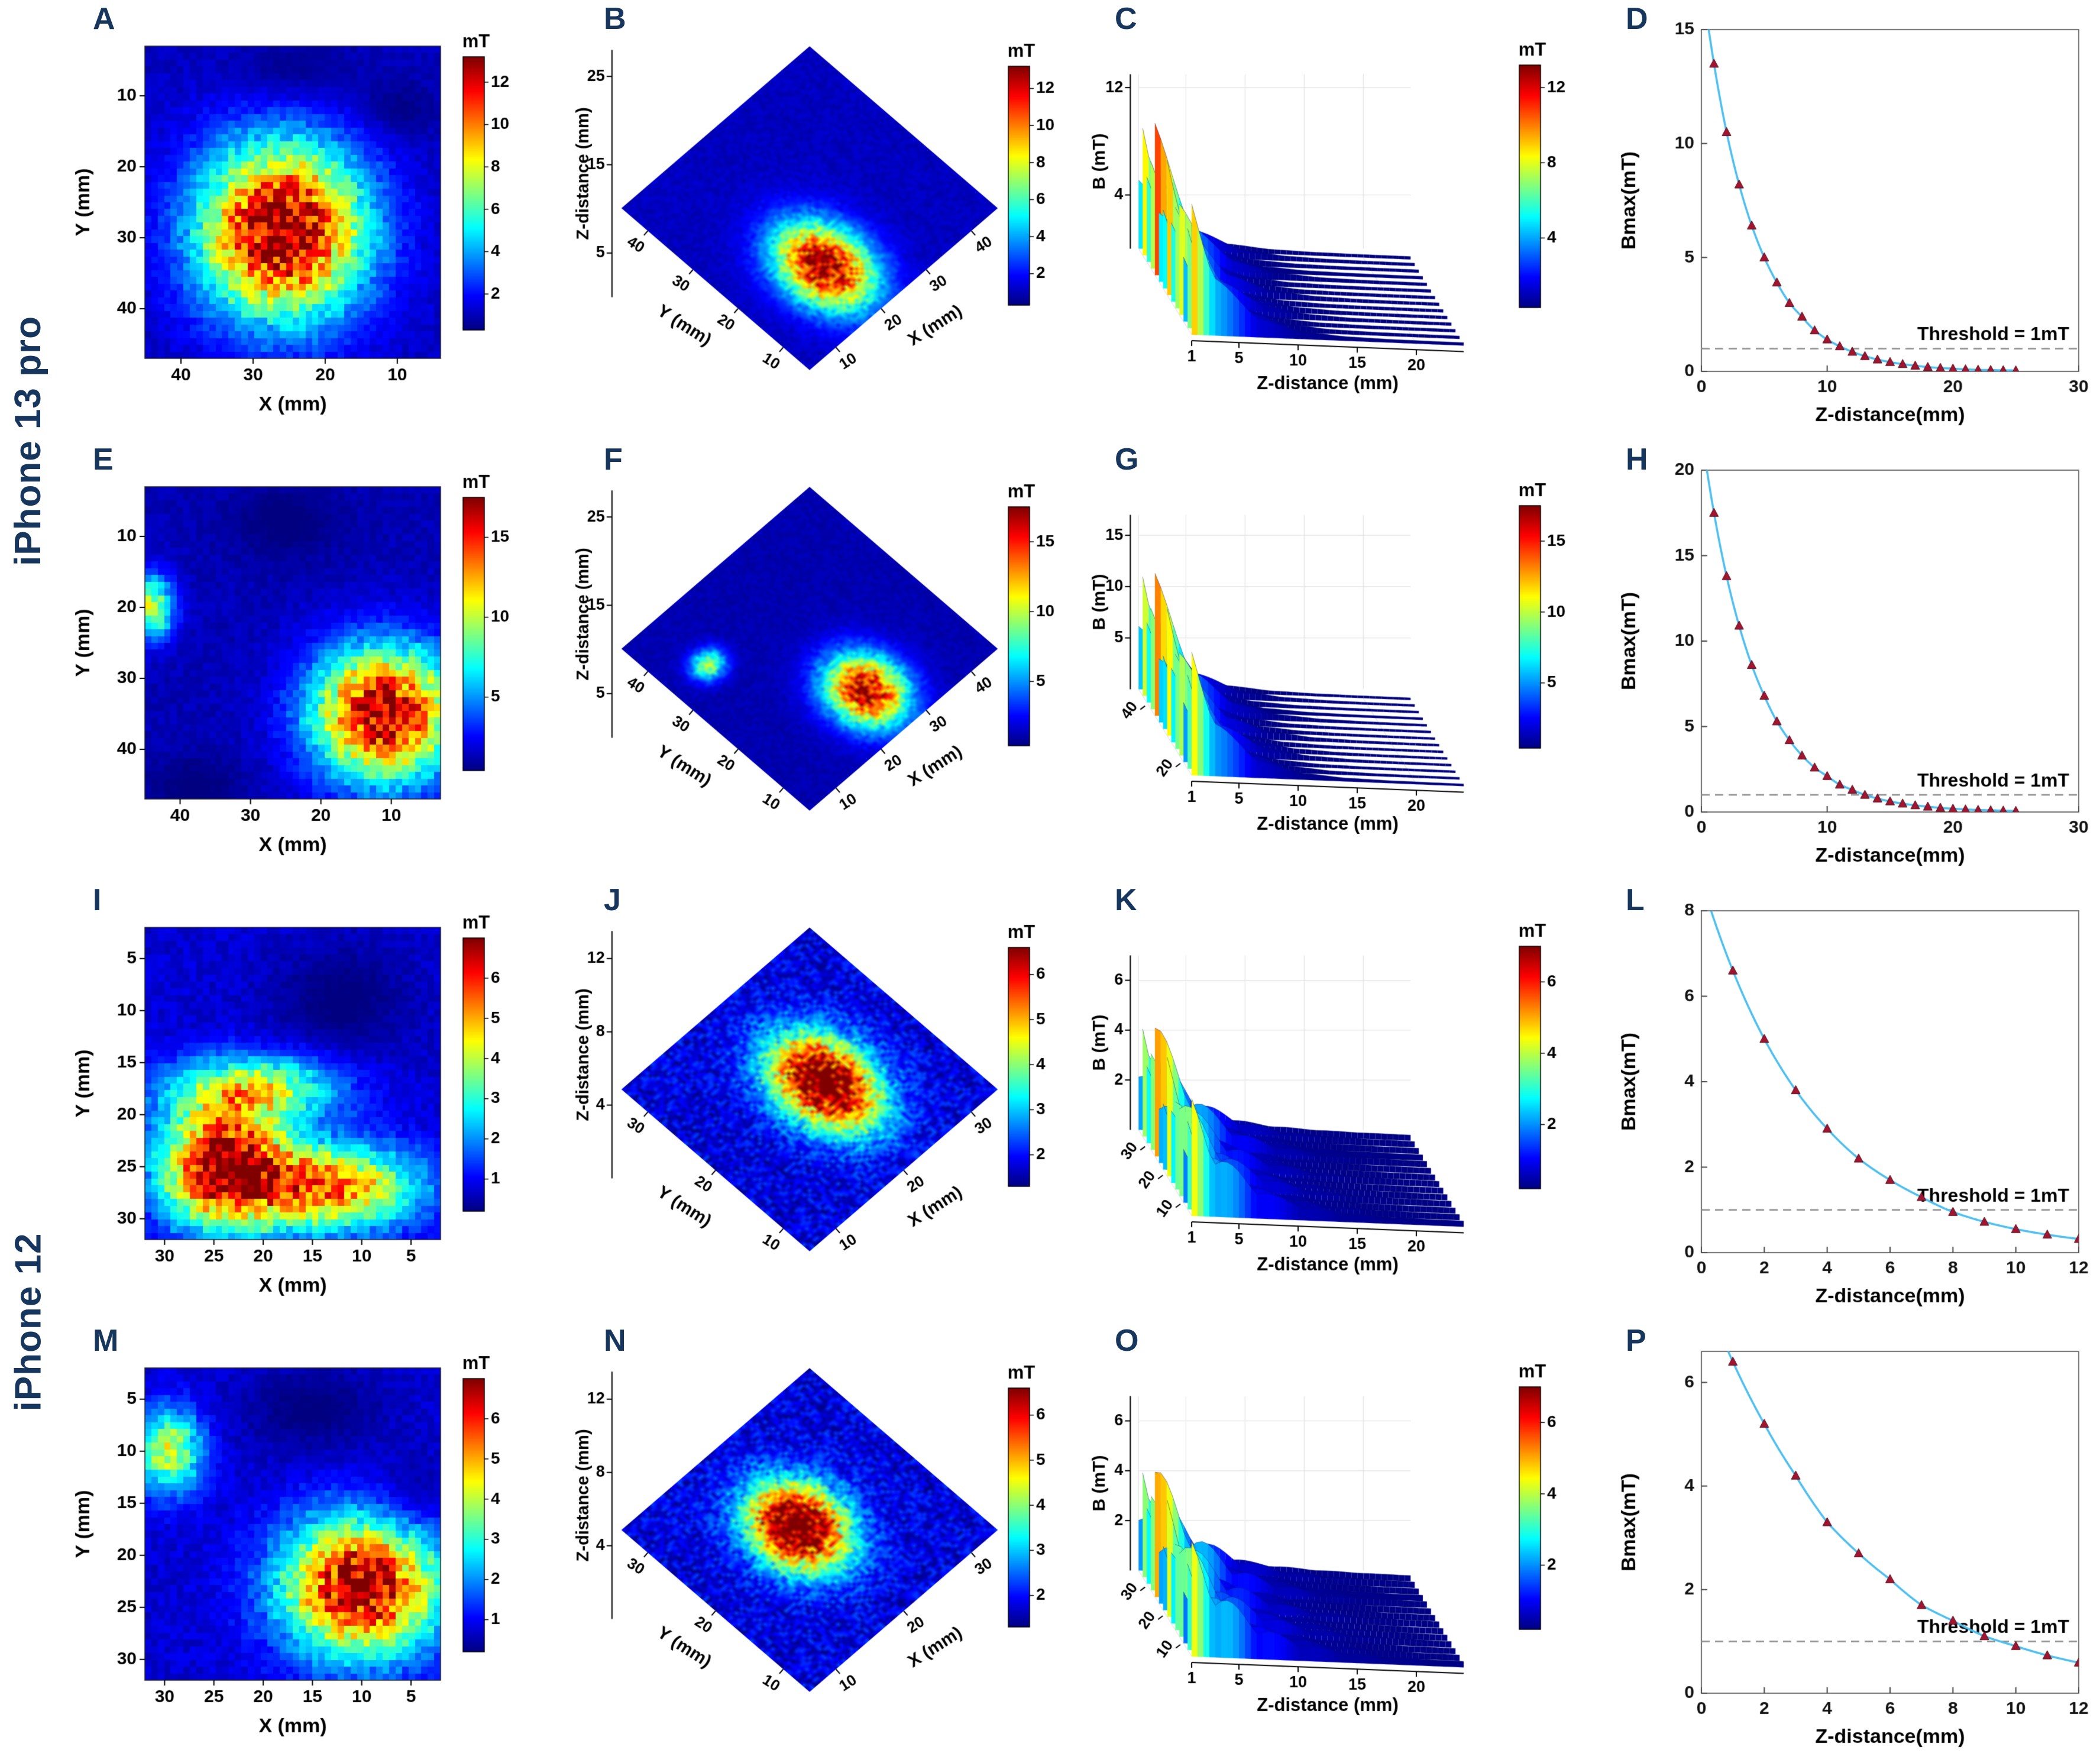  Describe the element at coordinates (613, 459) in the screenshot. I see `panel-letter-F: F` at that location.